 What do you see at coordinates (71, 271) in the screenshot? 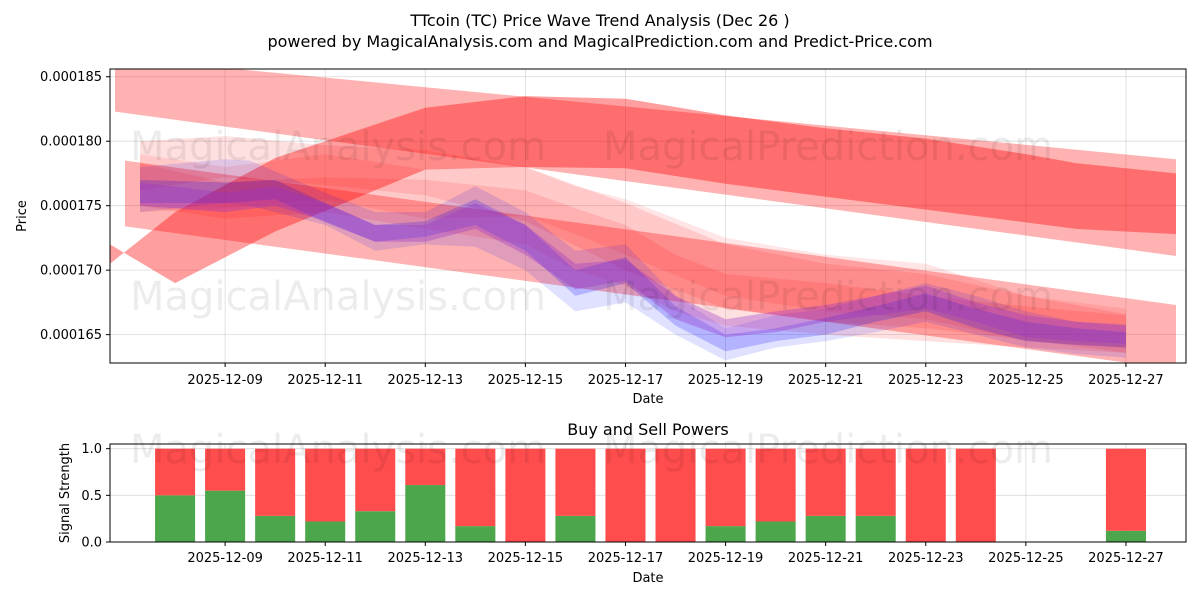
I see `y-tick-label: 0.000170` at bounding box center [71, 271].